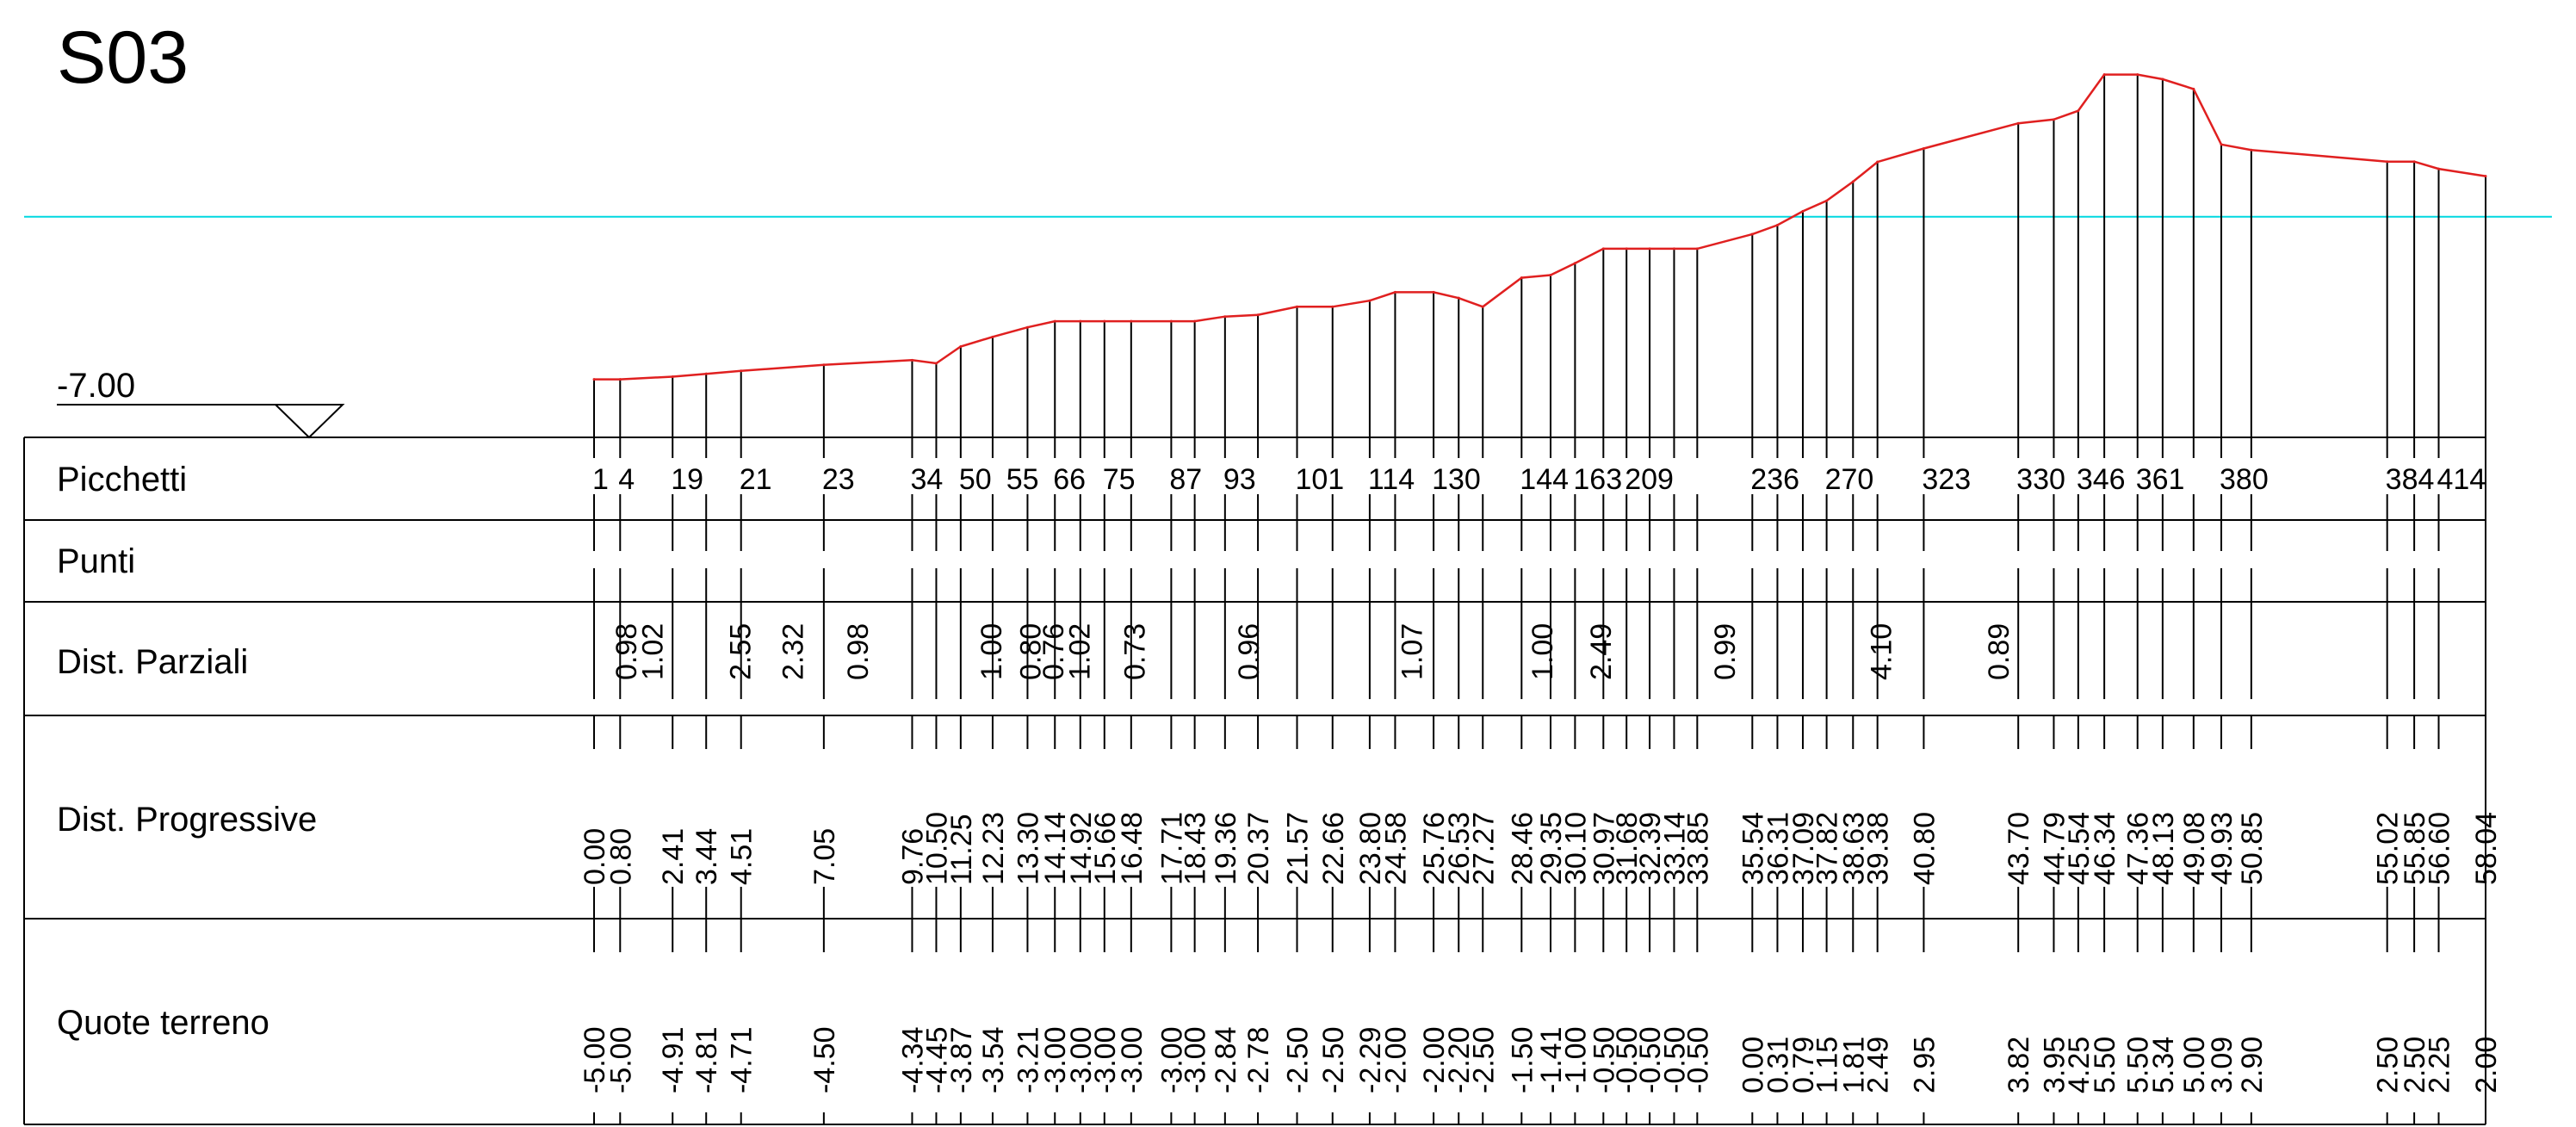  What do you see at coordinates (1371, 1060) in the screenshot?
I see `quota-terreno-label-21: -2.29` at bounding box center [1371, 1060].